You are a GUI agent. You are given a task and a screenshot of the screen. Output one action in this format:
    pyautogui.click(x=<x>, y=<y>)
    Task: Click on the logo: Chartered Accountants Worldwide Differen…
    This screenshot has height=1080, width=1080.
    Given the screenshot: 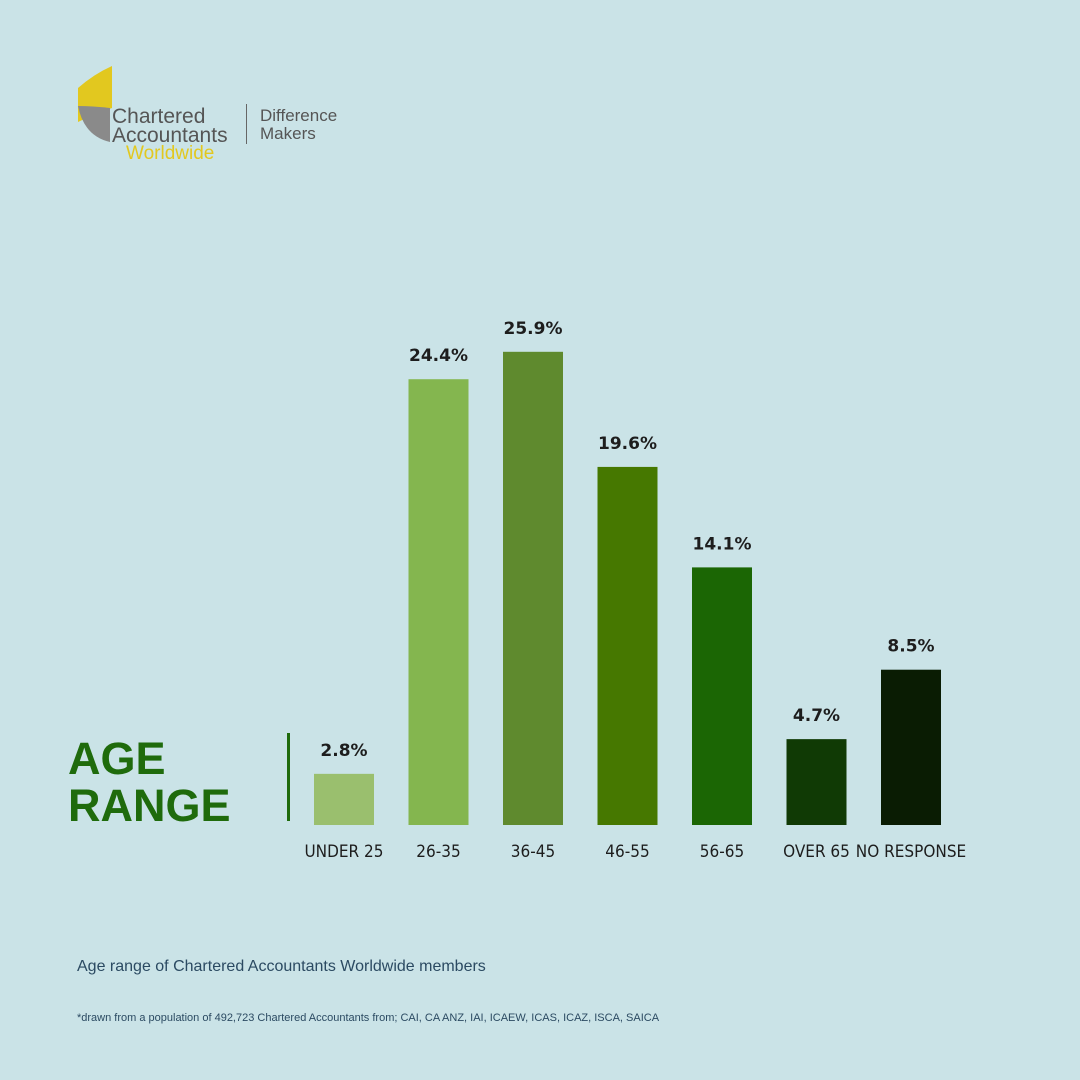 What is the action you would take?
    pyautogui.click(x=219, y=116)
    